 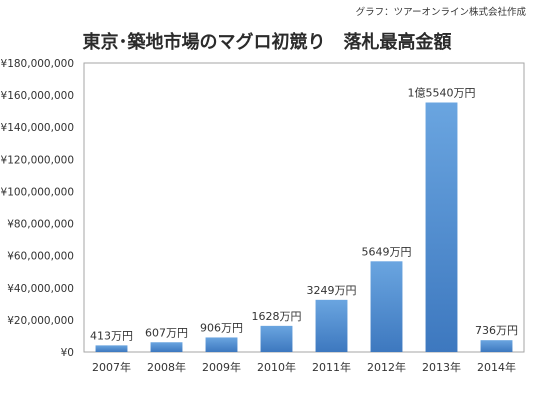 What do you see at coordinates (111, 367) in the screenshot?
I see `x-tick-label: 2007年` at bounding box center [111, 367].